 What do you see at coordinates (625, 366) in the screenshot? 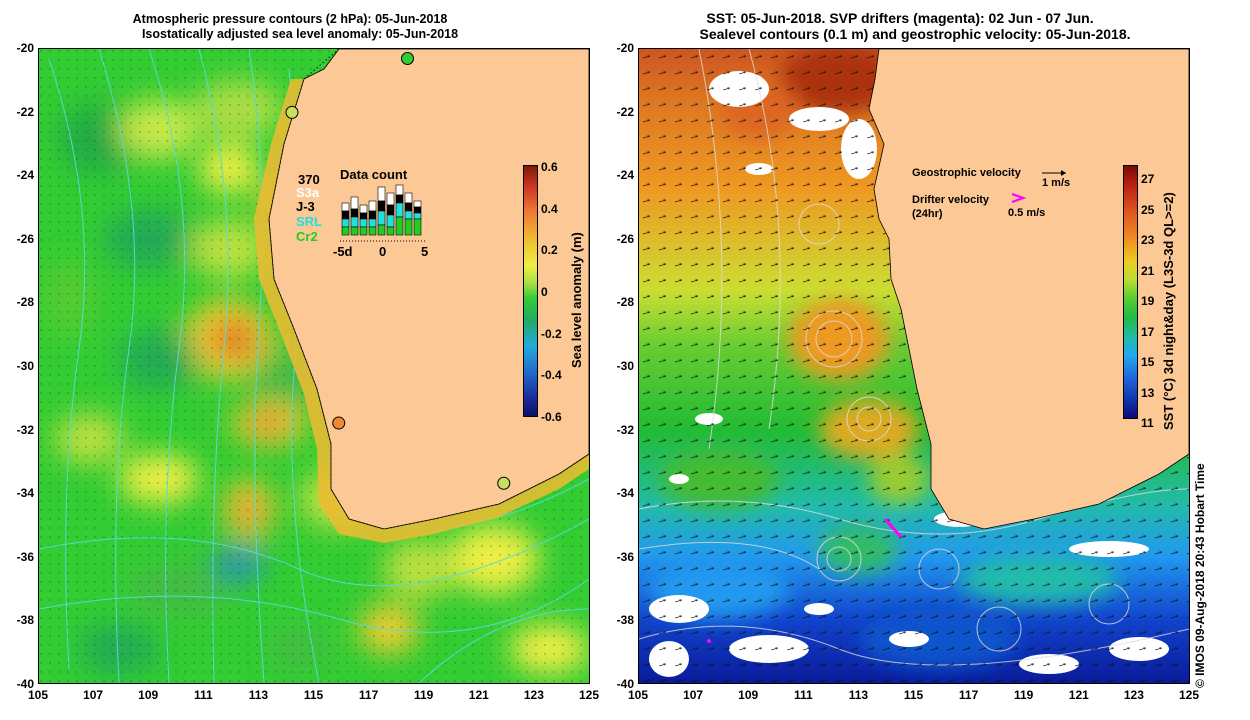
I see `right-lat-tick: -30` at bounding box center [625, 366].